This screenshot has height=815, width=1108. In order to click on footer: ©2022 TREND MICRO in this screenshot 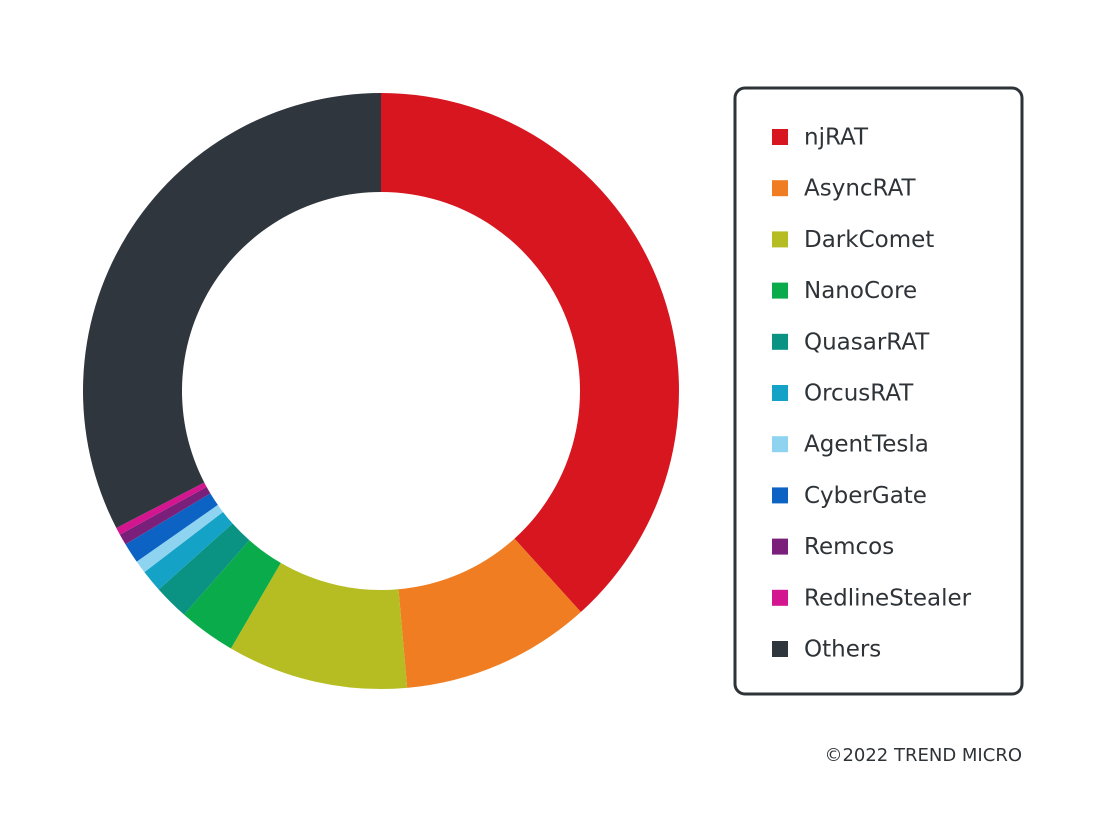, I will do `click(923, 755)`.